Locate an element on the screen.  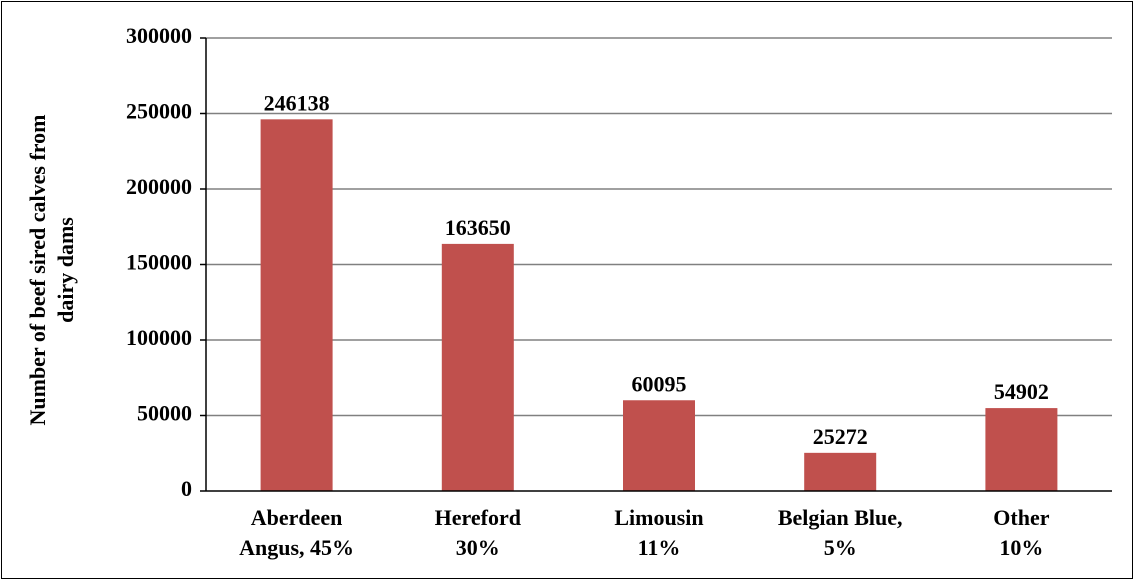
y-tick-label: 150000 is located at coordinates (159, 262).